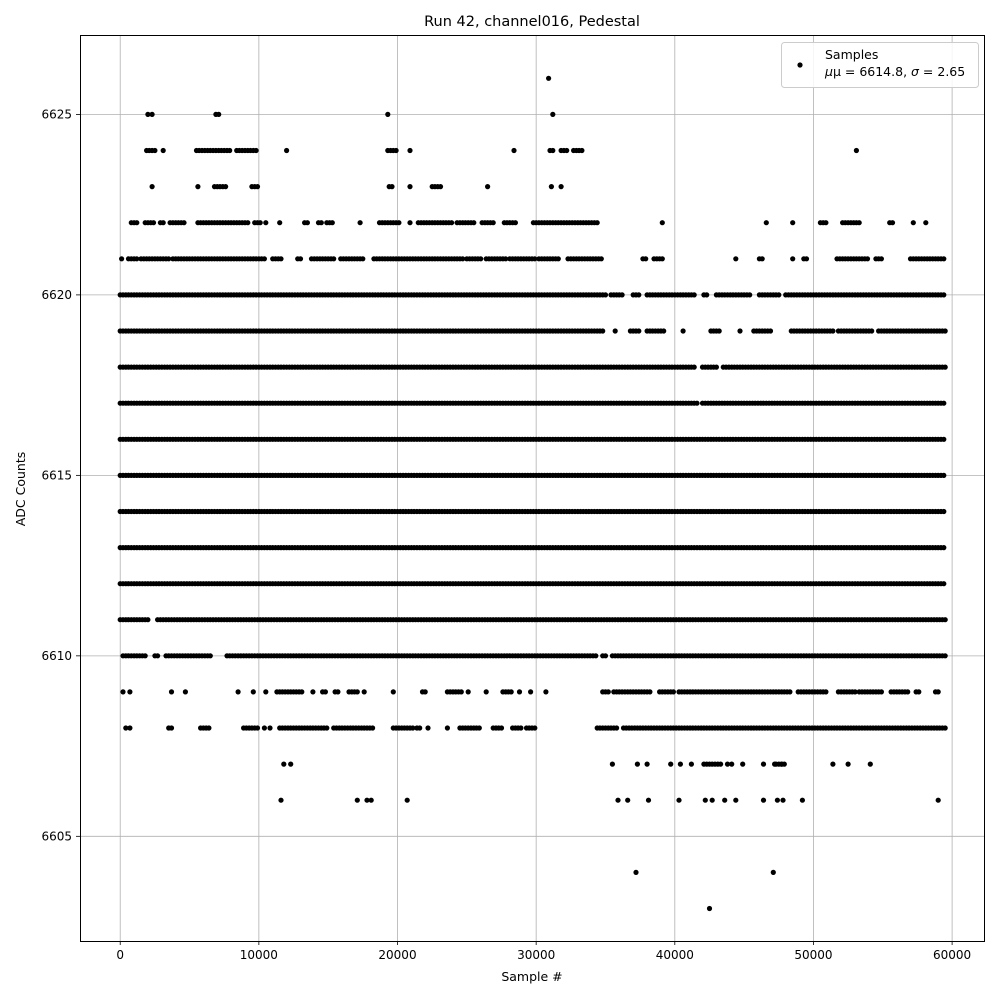  Describe the element at coordinates (397, 955) in the screenshot. I see `x-tick-label: 20000` at that location.